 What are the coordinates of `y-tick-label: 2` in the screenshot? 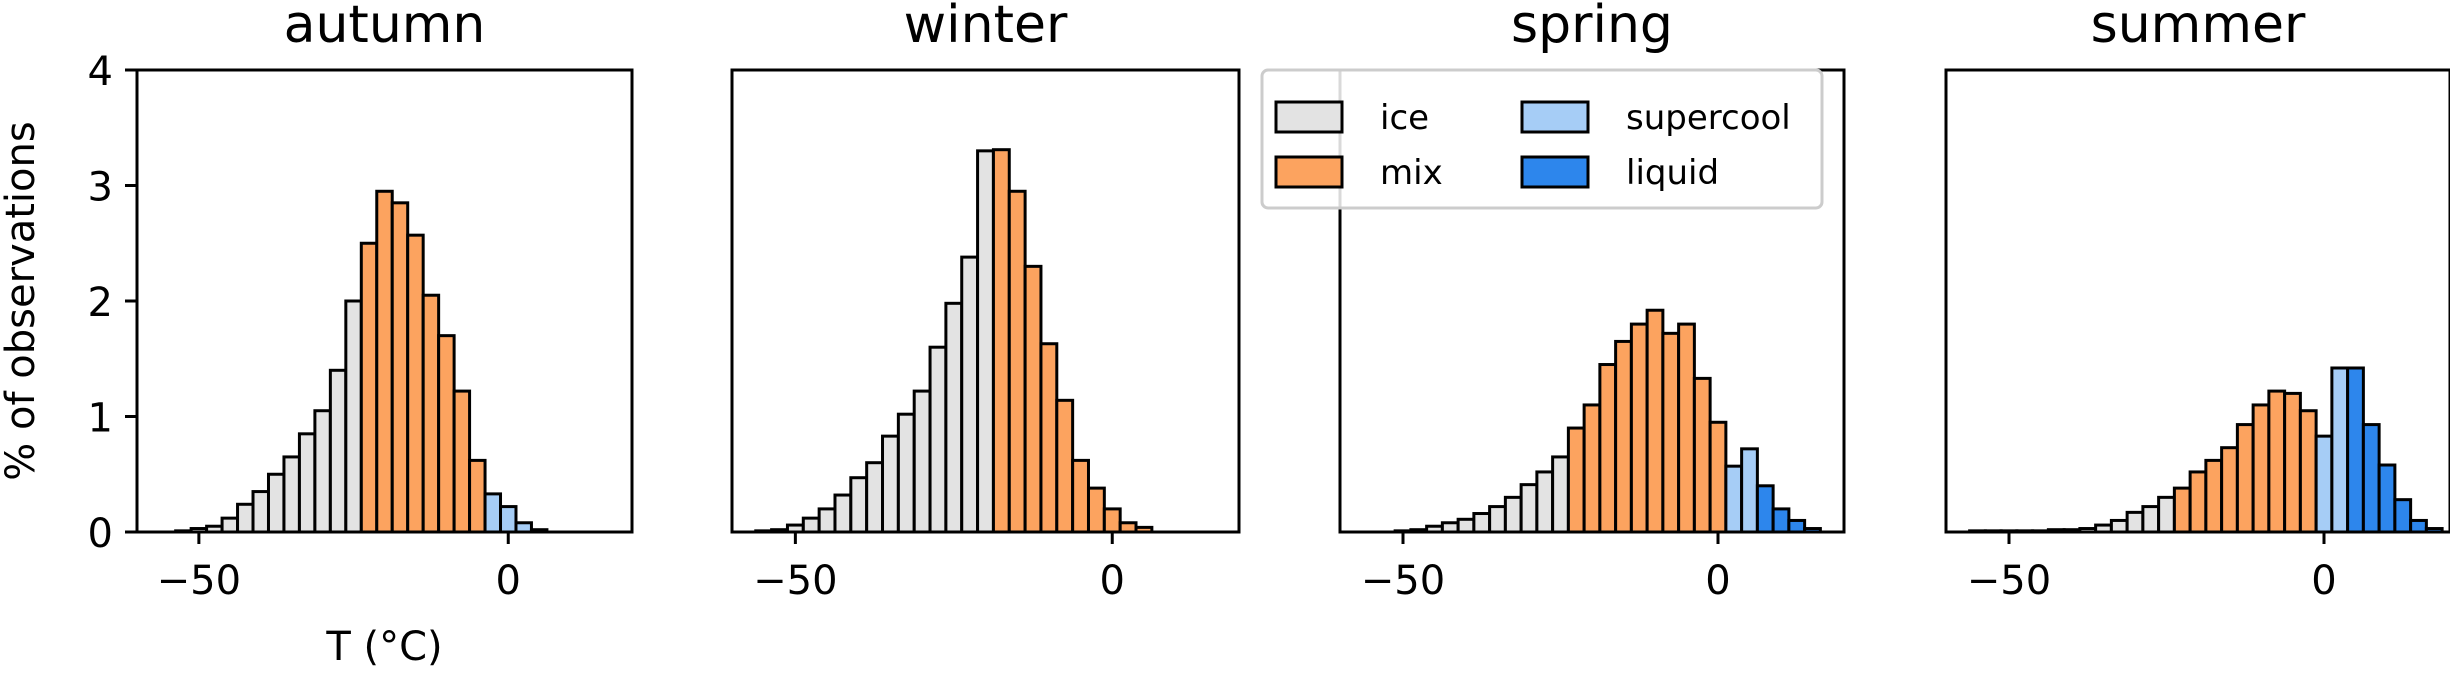 It's located at (100, 303).